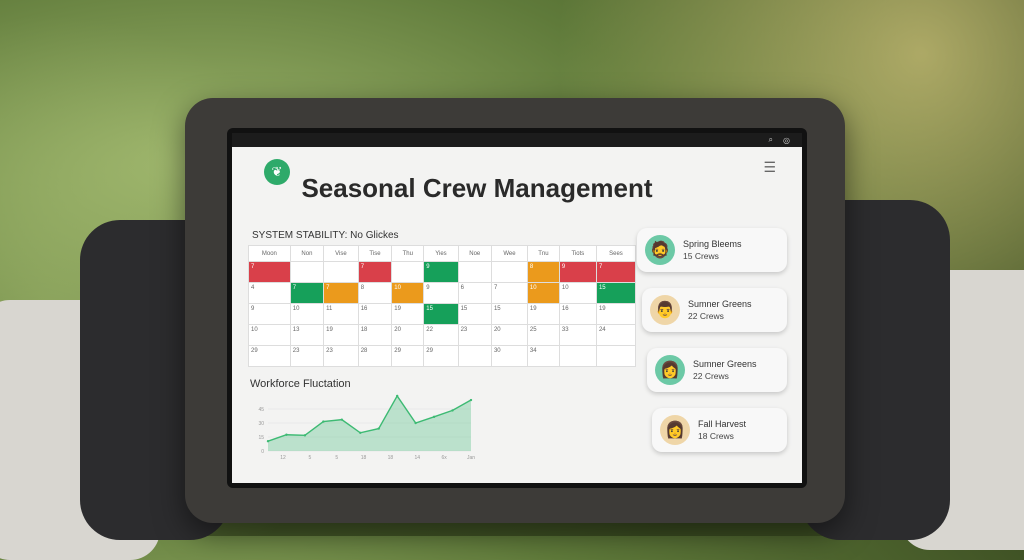  I want to click on calendar-row: 10 13 19 18 20 22 23 20 25 33 24, so click(442, 335).